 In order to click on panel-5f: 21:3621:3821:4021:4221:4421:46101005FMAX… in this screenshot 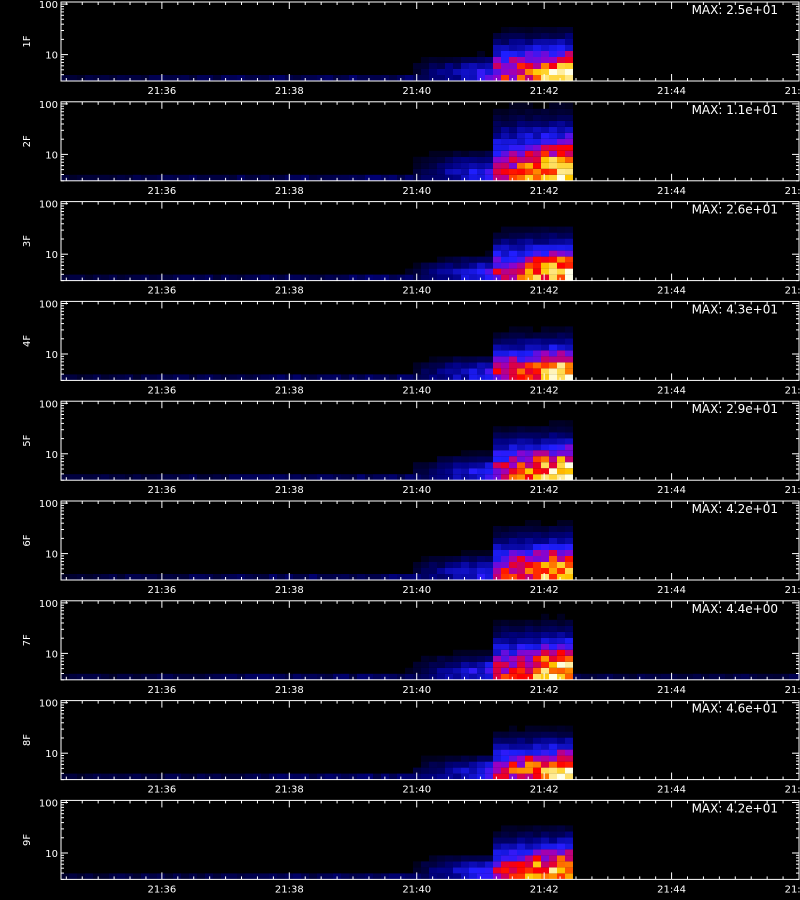, I will do `click(411, 447)`.